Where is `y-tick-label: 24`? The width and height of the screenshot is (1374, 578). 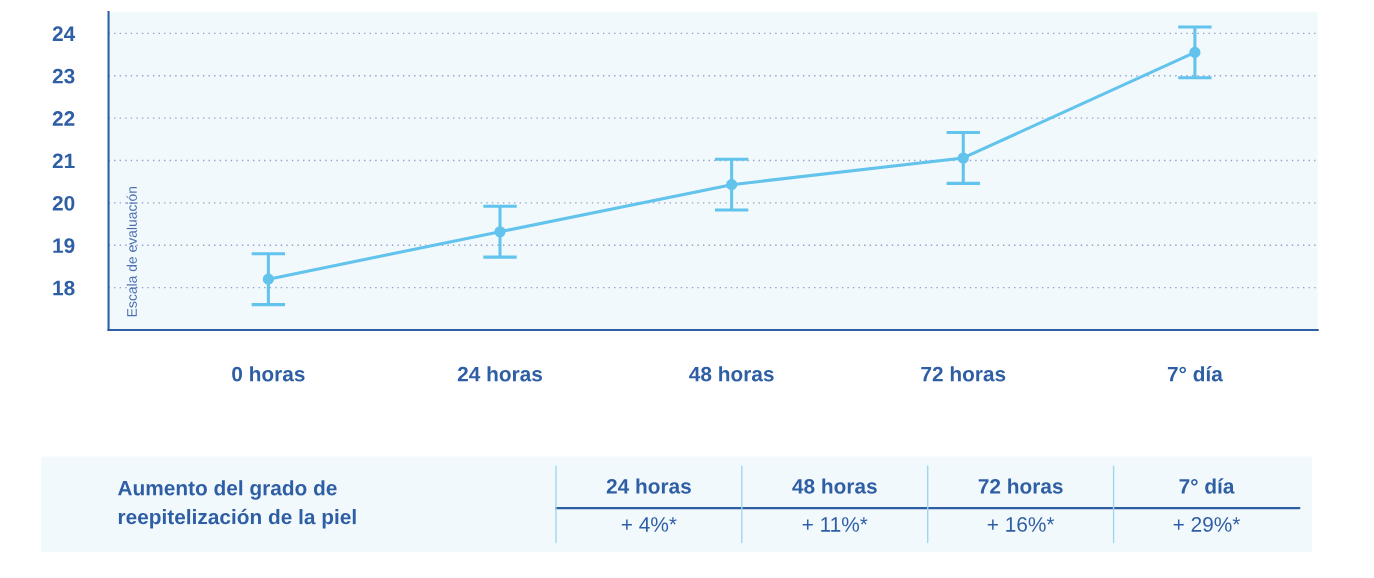 y-tick-label: 24 is located at coordinates (64, 33).